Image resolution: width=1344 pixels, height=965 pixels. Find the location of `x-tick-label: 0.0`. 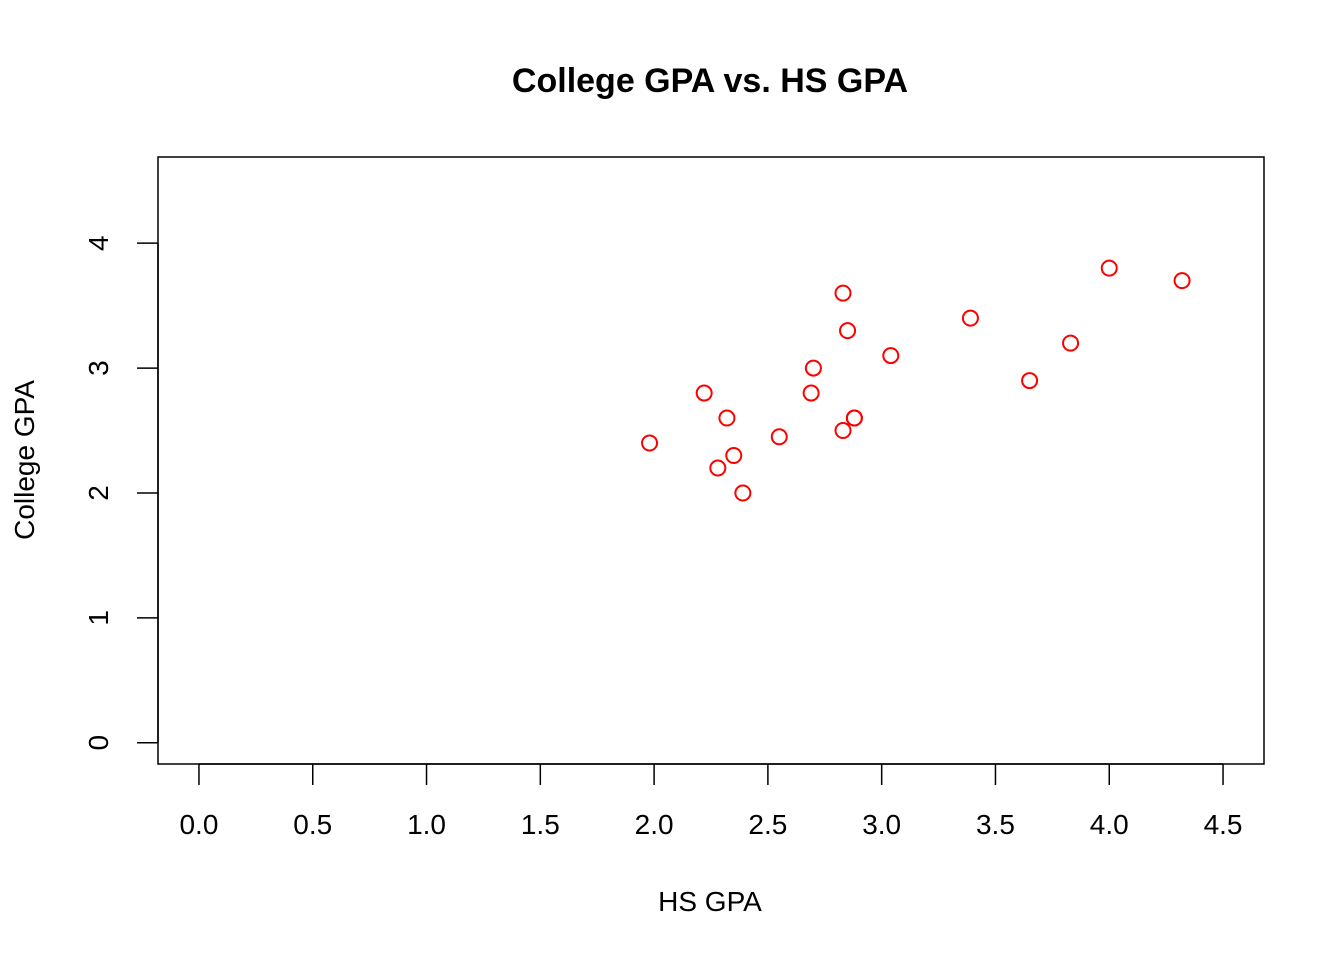

x-tick-label: 0.0 is located at coordinates (198, 824).